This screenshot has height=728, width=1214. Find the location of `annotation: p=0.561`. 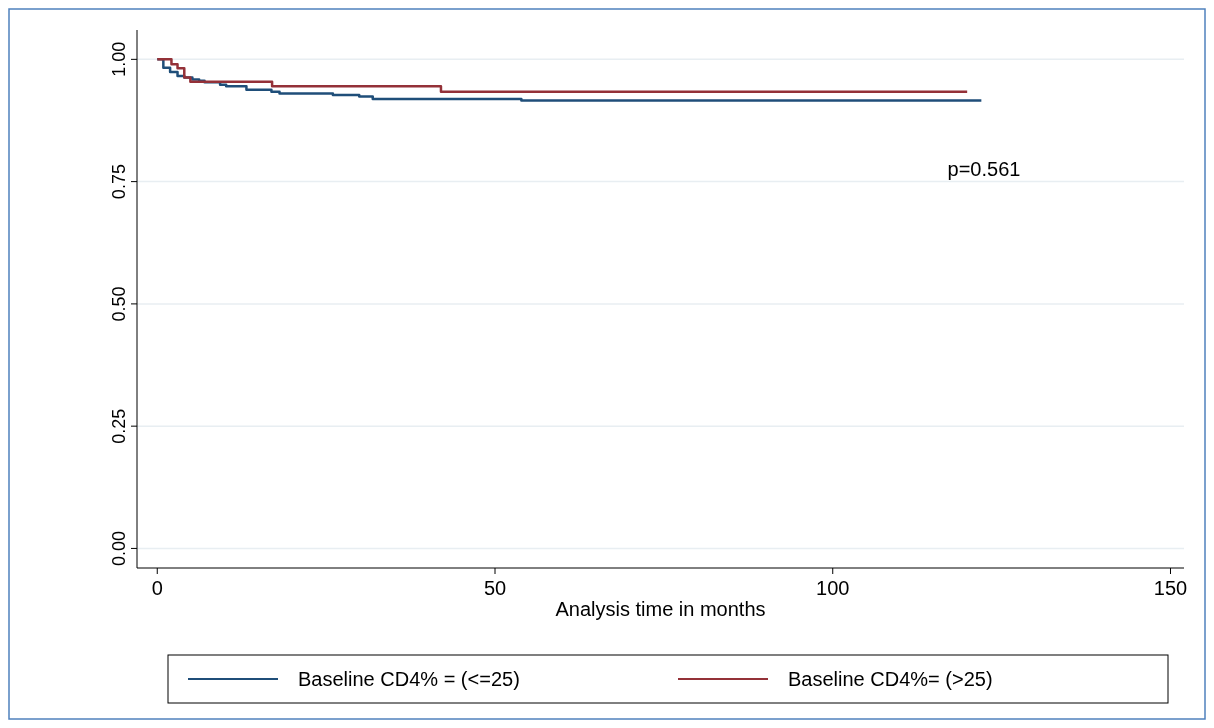

annotation: p=0.561 is located at coordinates (984, 169).